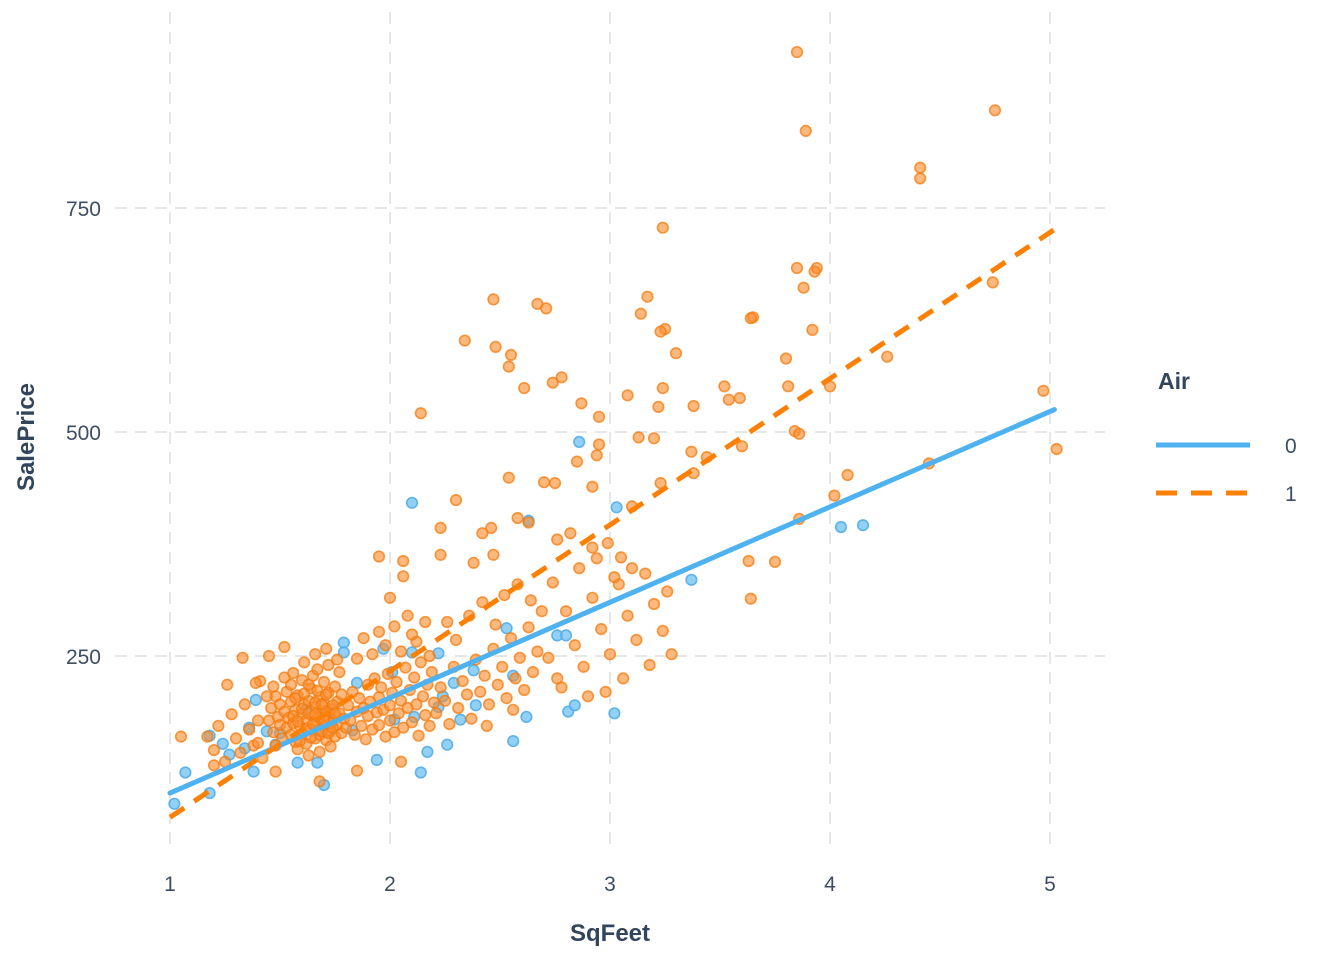  I want to click on y-tick-label: 250, so click(83, 657).